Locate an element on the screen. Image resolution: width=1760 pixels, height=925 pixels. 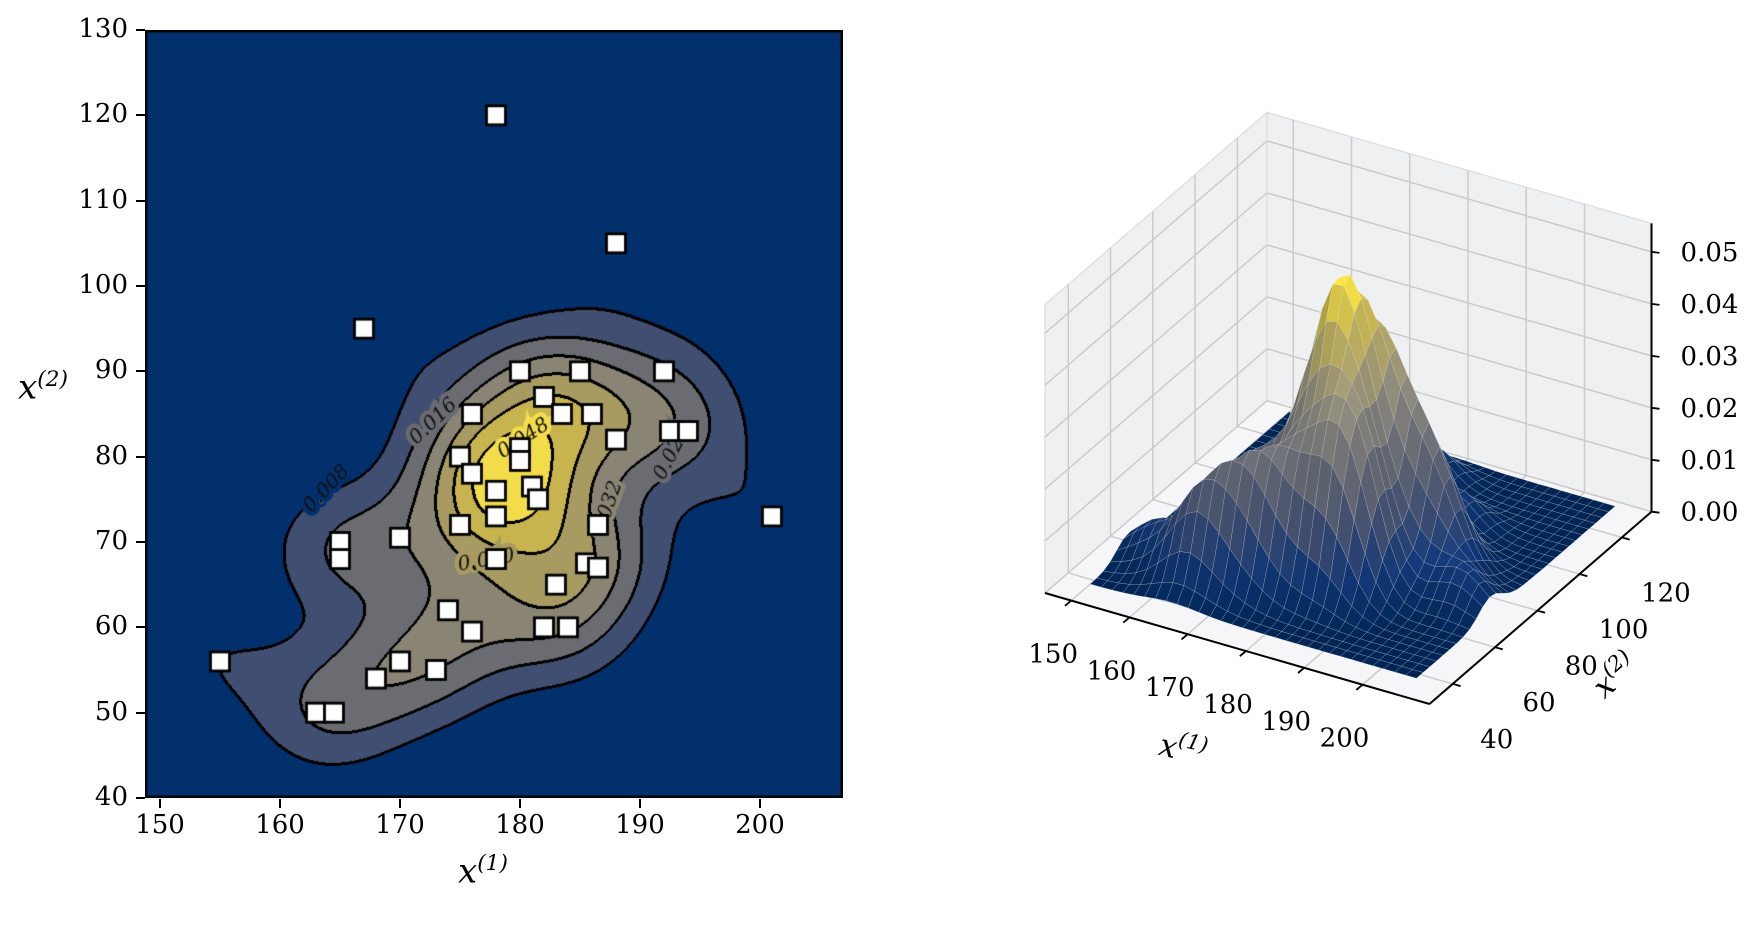
z-tick-label-3d: 0.05 is located at coordinates (1710, 253).